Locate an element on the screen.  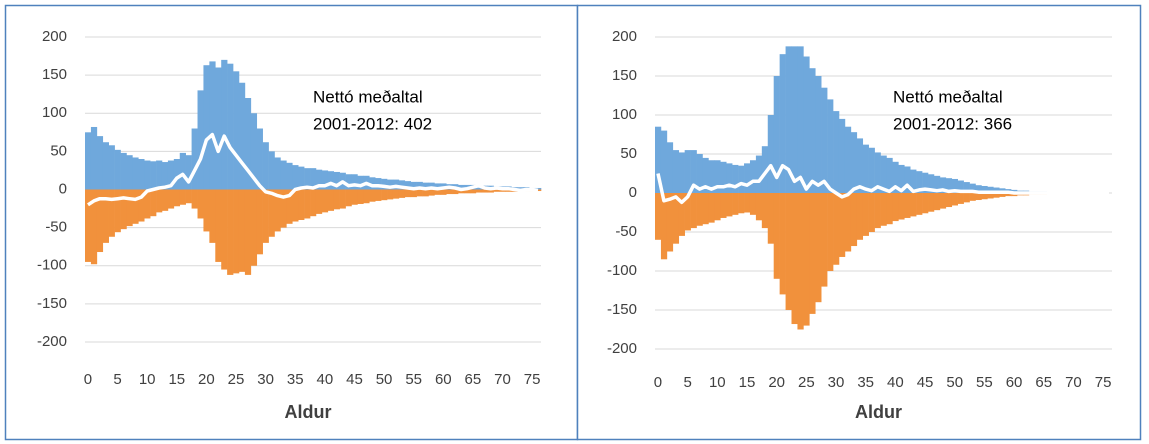
annotation: 2001-2012: 402 is located at coordinates (372, 123).